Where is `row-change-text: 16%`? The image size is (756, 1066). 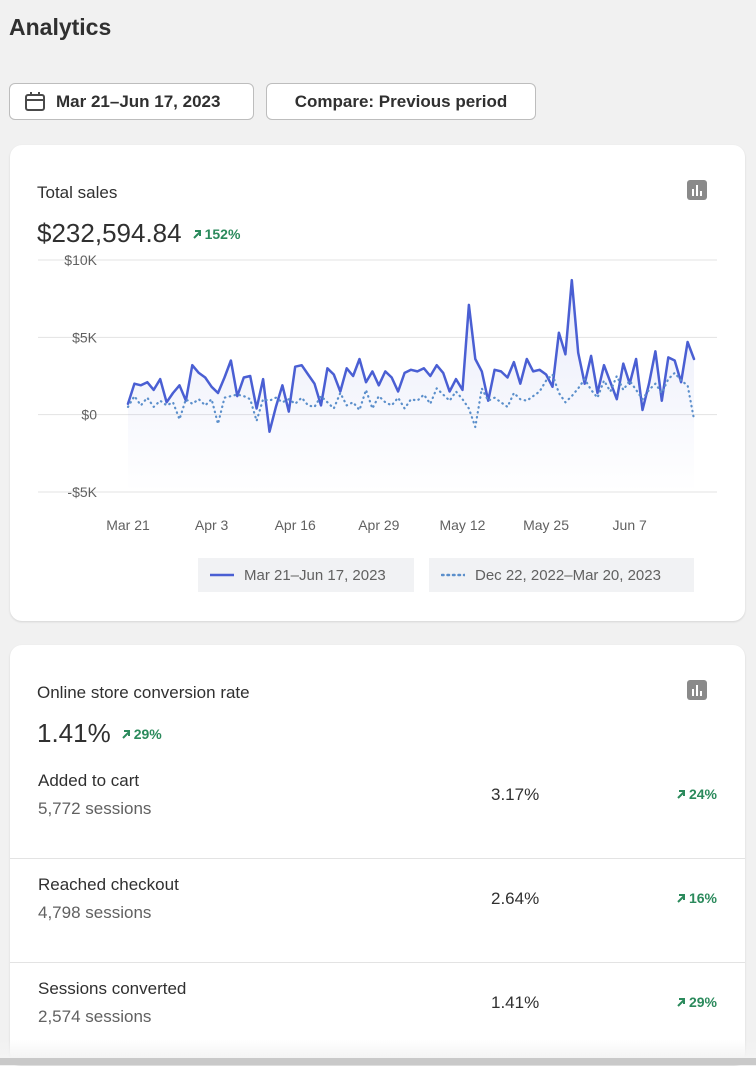
row-change-text: 16% is located at coordinates (702, 898).